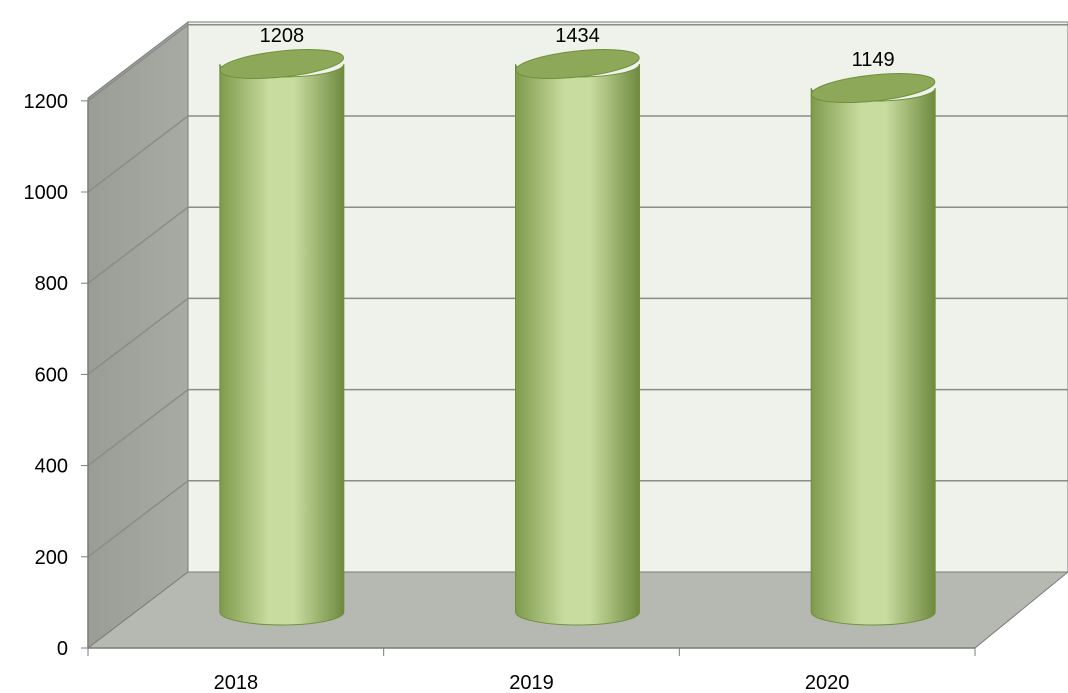 Image resolution: width=1068 pixels, height=693 pixels. I want to click on y-tick-label: 200, so click(51, 558).